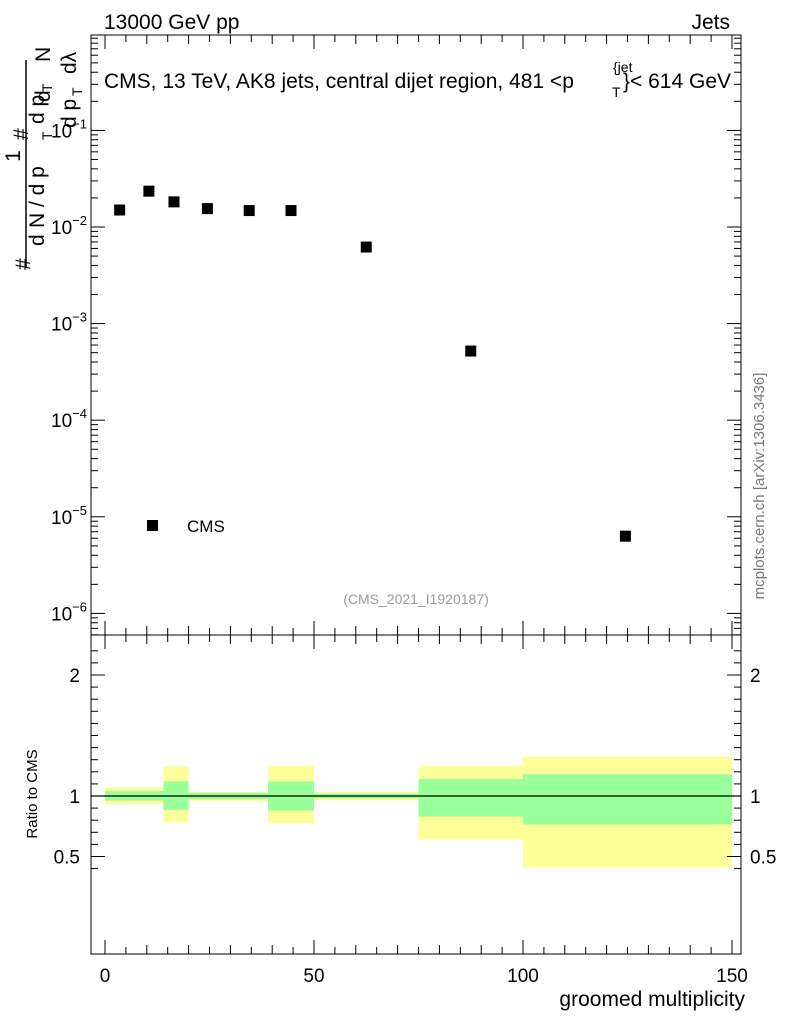 Image resolution: width=786 pixels, height=1024 pixels. I want to click on plot-title-sup: {jet, so click(623, 67).